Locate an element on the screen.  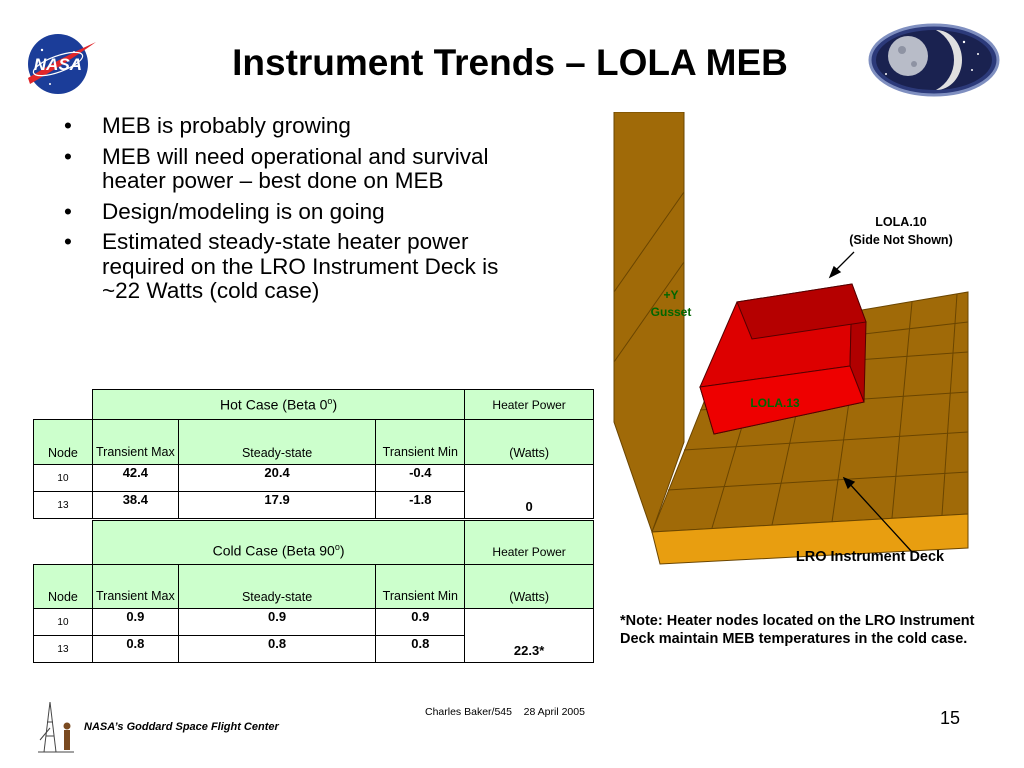
nasa-meatball-icon: NASA is located at coordinates (62, 64).